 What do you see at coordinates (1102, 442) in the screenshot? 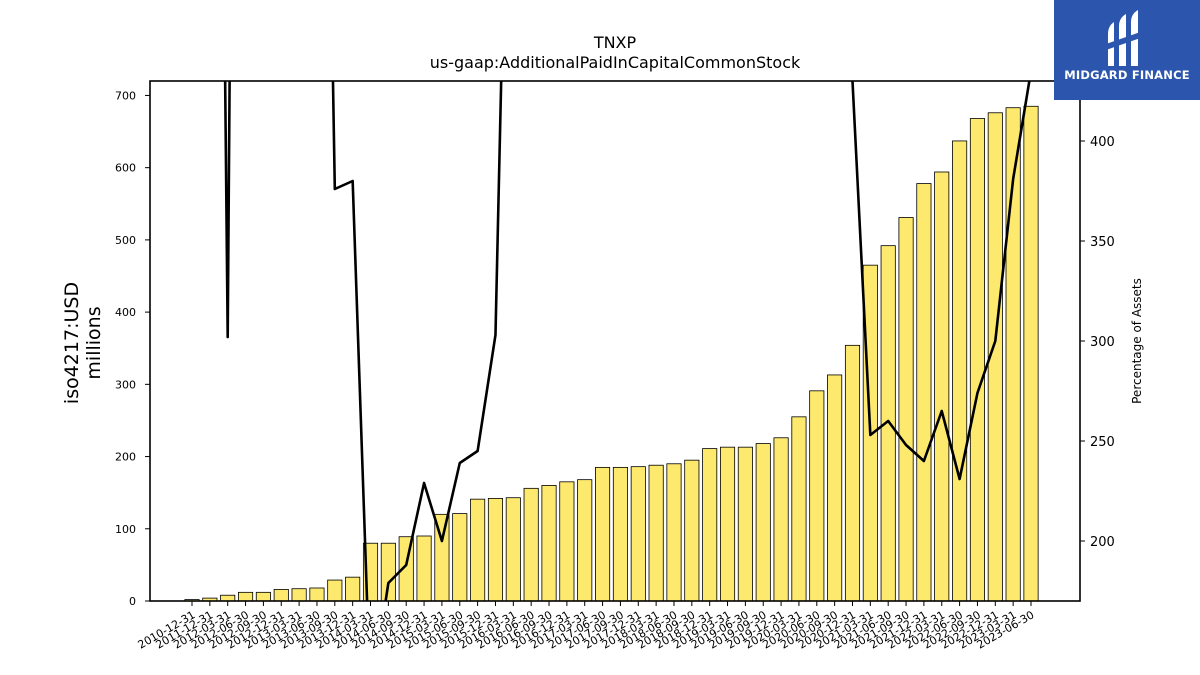
I see `y2-tick-label: 250` at bounding box center [1102, 442].